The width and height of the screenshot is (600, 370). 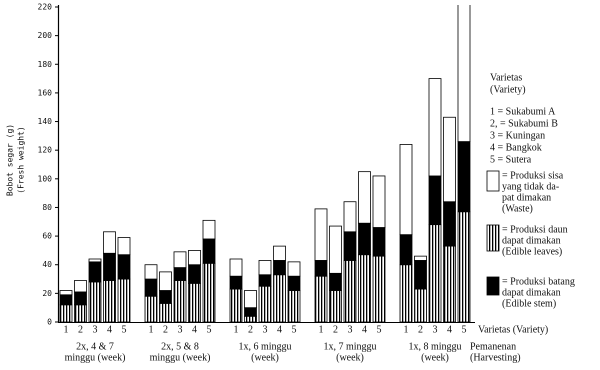 I want to click on y-tick-label: 160, so click(x=45, y=92).